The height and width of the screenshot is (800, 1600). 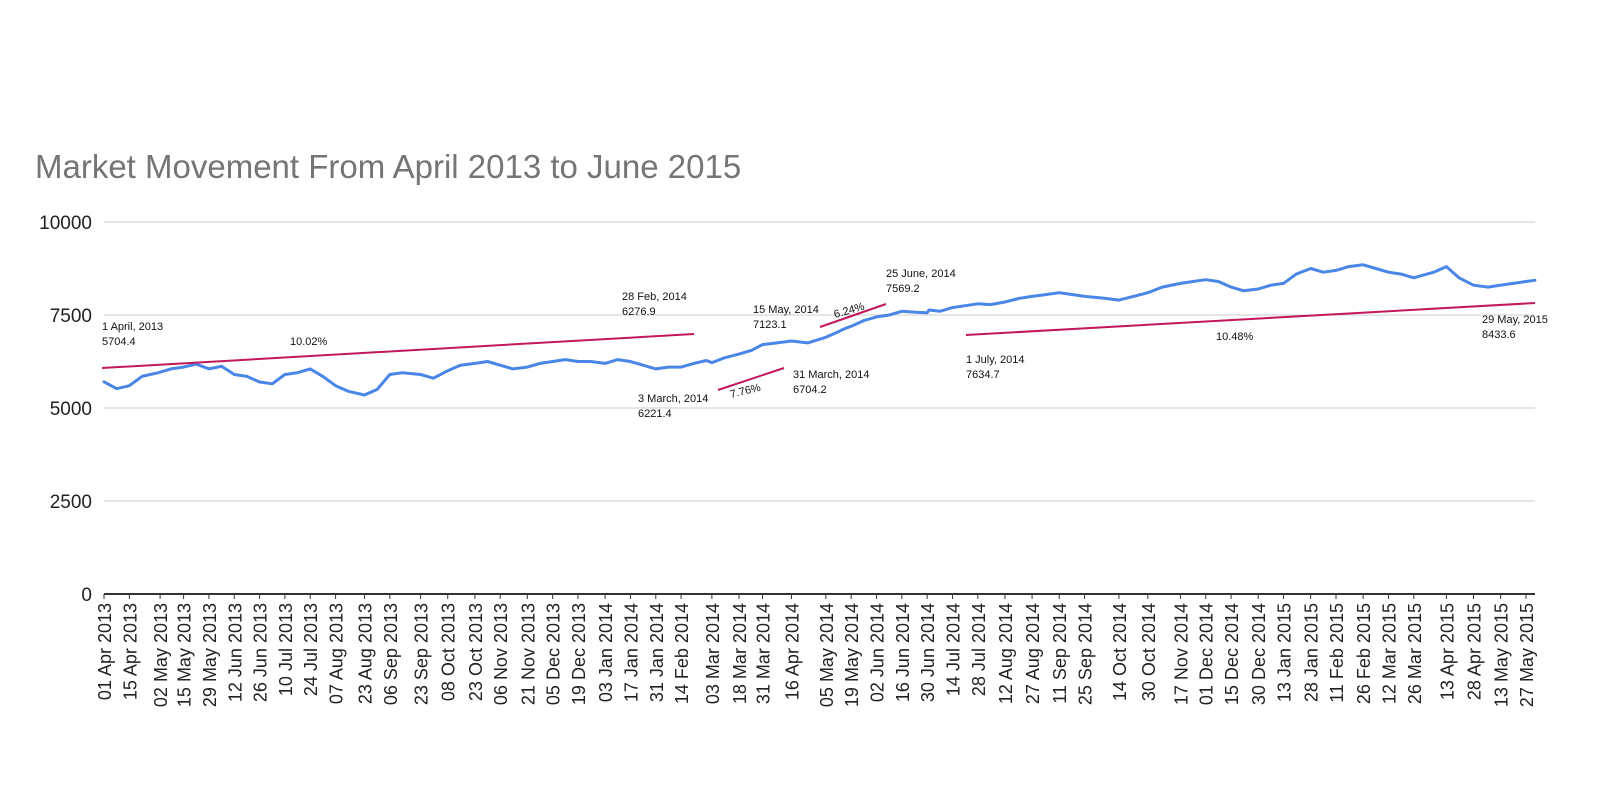 What do you see at coordinates (827, 655) in the screenshot?
I see `x-tick-label: 05 May 2014` at bounding box center [827, 655].